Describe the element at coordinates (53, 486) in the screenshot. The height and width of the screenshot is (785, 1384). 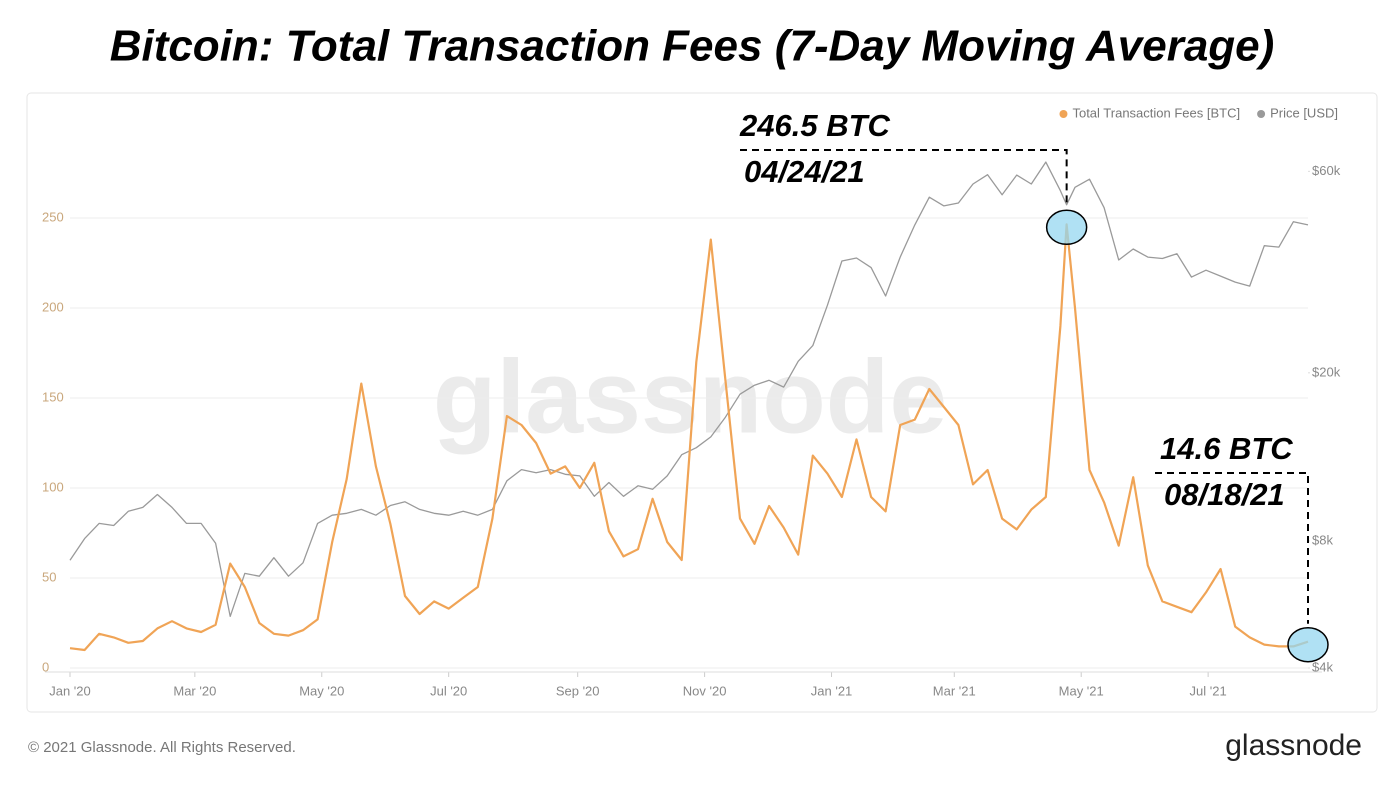
I see `y-tick-label: 100` at that location.